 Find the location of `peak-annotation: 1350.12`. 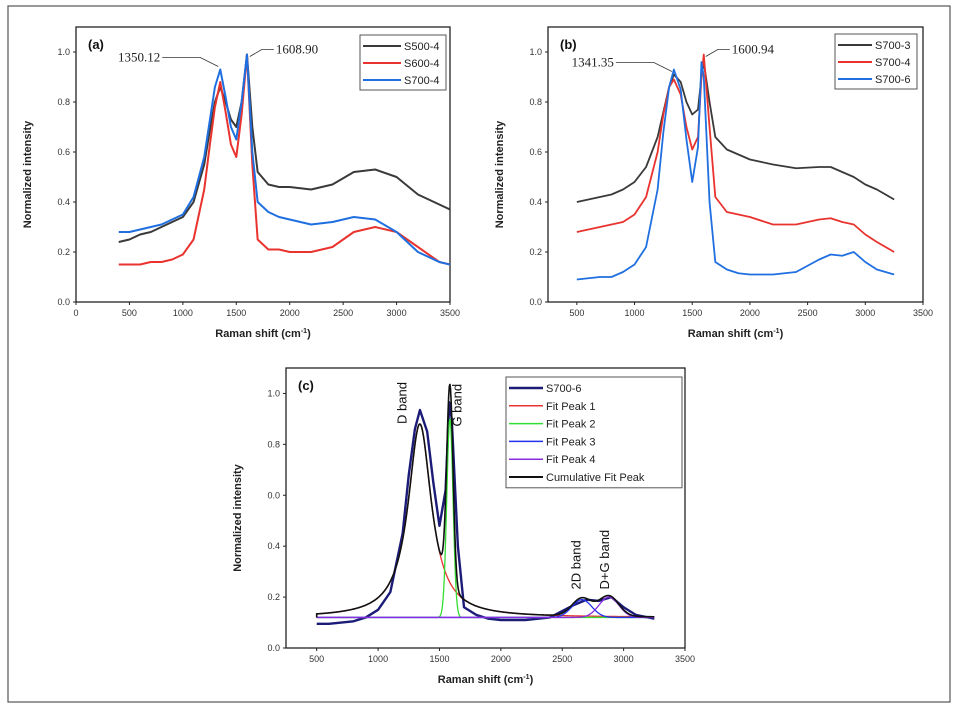

peak-annotation: 1350.12 is located at coordinates (139, 57).